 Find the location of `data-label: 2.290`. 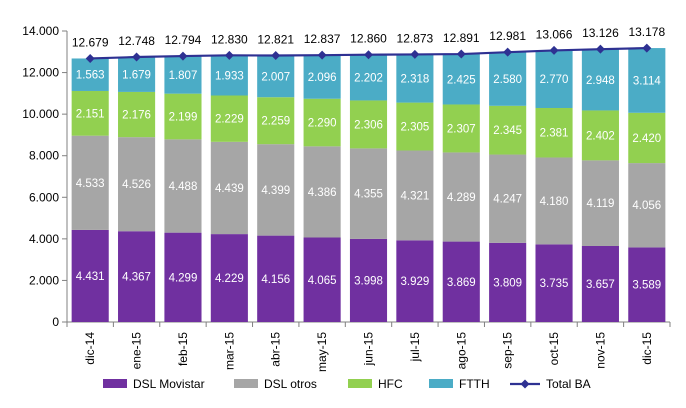

data-label: 2.290 is located at coordinates (322, 124).